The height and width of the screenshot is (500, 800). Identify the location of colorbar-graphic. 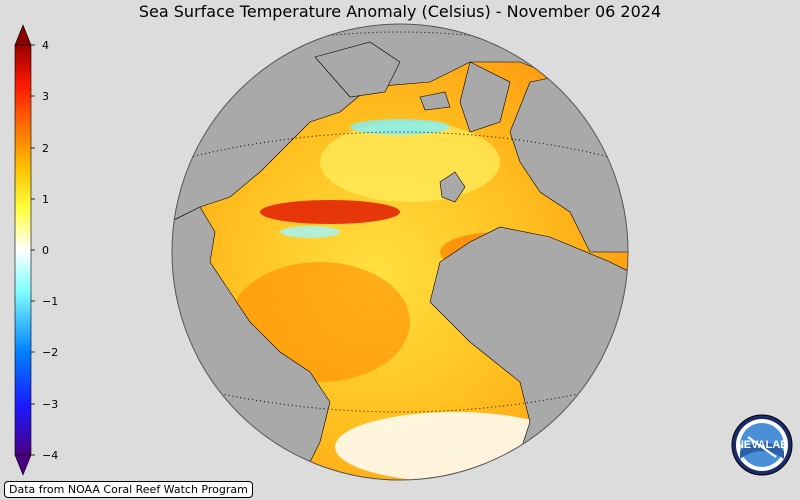
(24, 250).